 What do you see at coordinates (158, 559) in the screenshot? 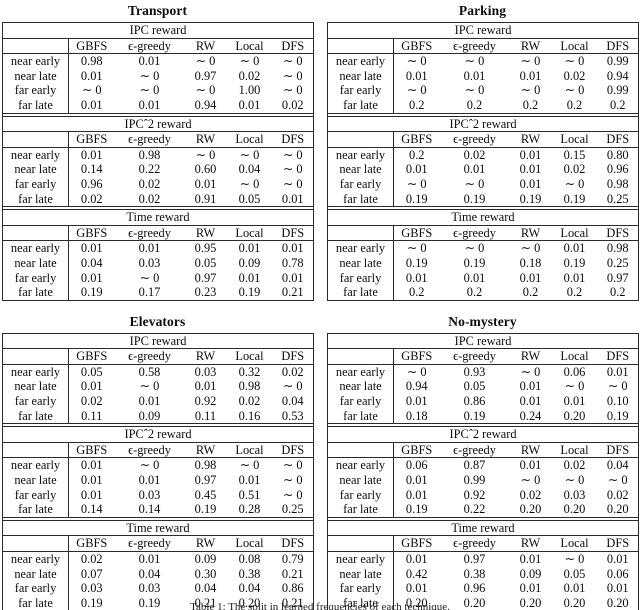
I see `table-row: near early 0.02 0.01 0.09 0.08 0.79` at bounding box center [158, 559].